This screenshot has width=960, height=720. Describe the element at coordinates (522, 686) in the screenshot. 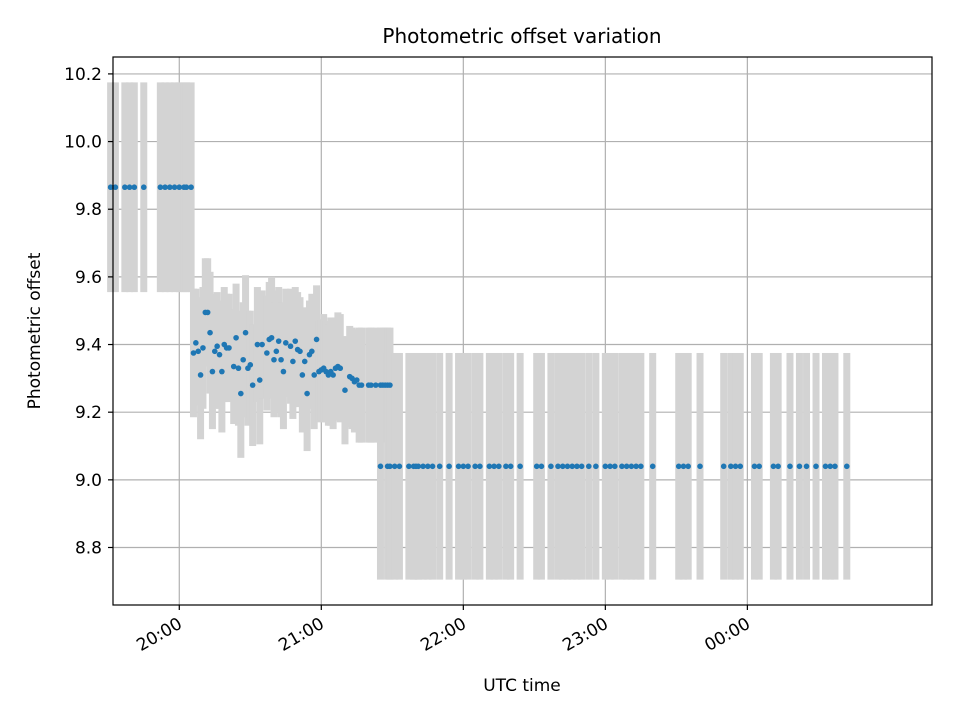

I see `x-axis-title: UTC time` at that location.